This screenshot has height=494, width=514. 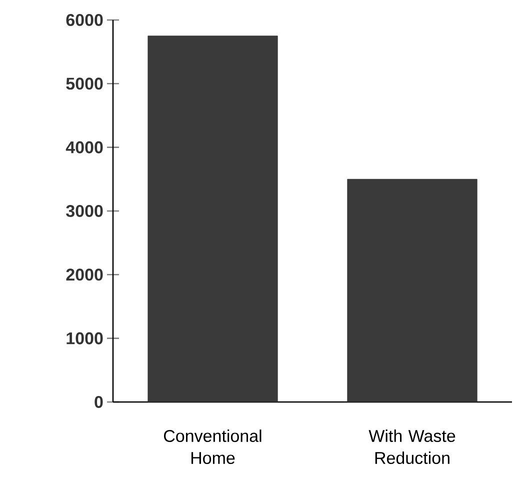 What do you see at coordinates (84, 20) in the screenshot?
I see `y-tick-label: 6000` at bounding box center [84, 20].